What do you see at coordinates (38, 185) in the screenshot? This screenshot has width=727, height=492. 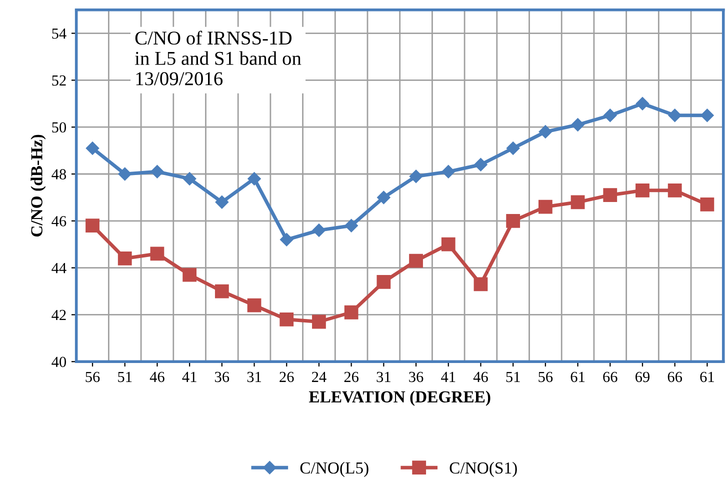 I see `y-axis-title: C/NO (dB-Hz)` at bounding box center [38, 185].